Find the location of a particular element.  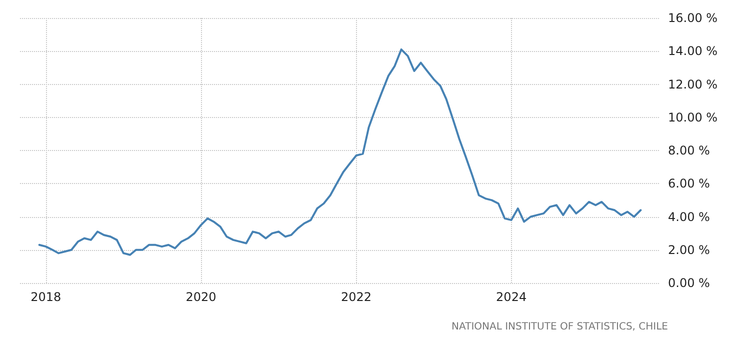

y-tick-label: 2.00 % is located at coordinates (689, 249).